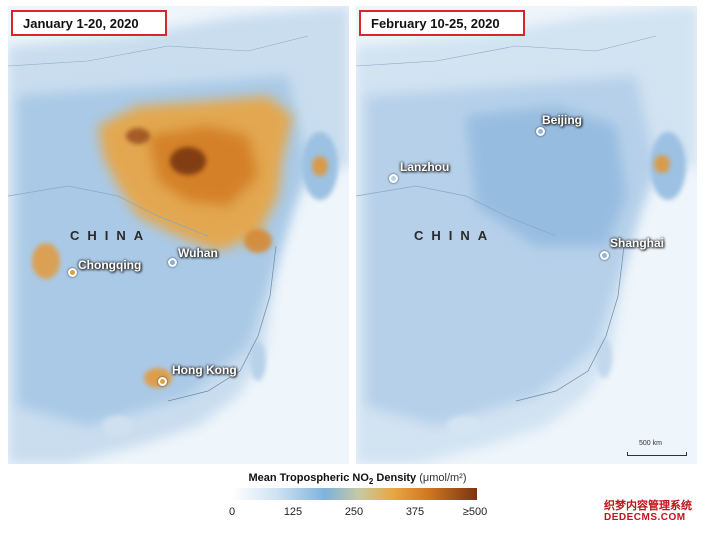  Describe the element at coordinates (443, 478) in the screenshot. I see `legend-unit: (μmol/m²)` at that location.